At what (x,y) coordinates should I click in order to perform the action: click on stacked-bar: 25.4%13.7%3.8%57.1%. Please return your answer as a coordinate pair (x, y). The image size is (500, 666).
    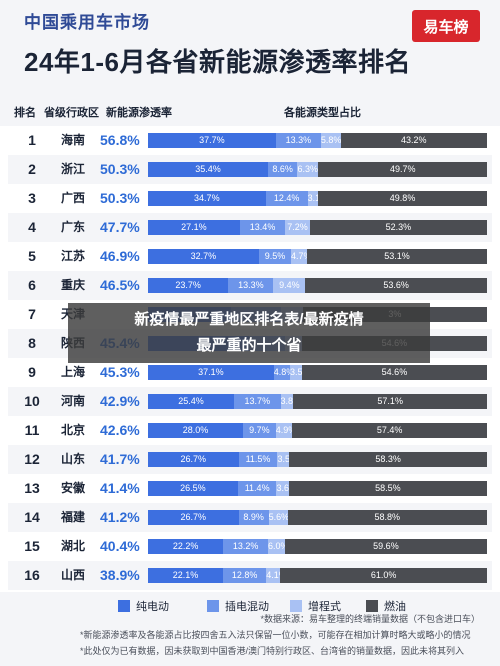
    Looking at the image, I should click on (317, 401).